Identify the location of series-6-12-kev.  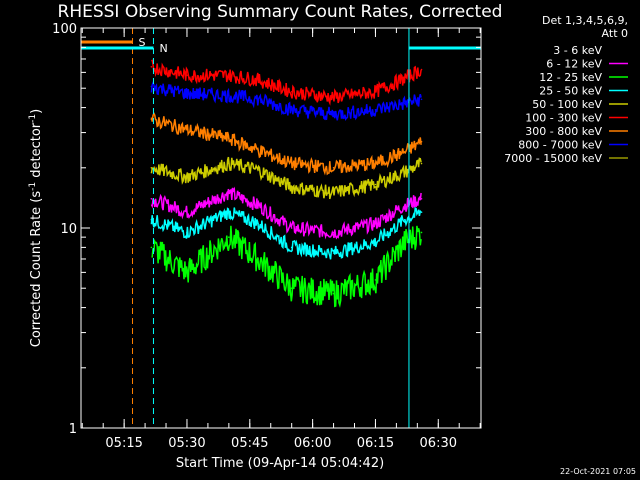
(286, 213).